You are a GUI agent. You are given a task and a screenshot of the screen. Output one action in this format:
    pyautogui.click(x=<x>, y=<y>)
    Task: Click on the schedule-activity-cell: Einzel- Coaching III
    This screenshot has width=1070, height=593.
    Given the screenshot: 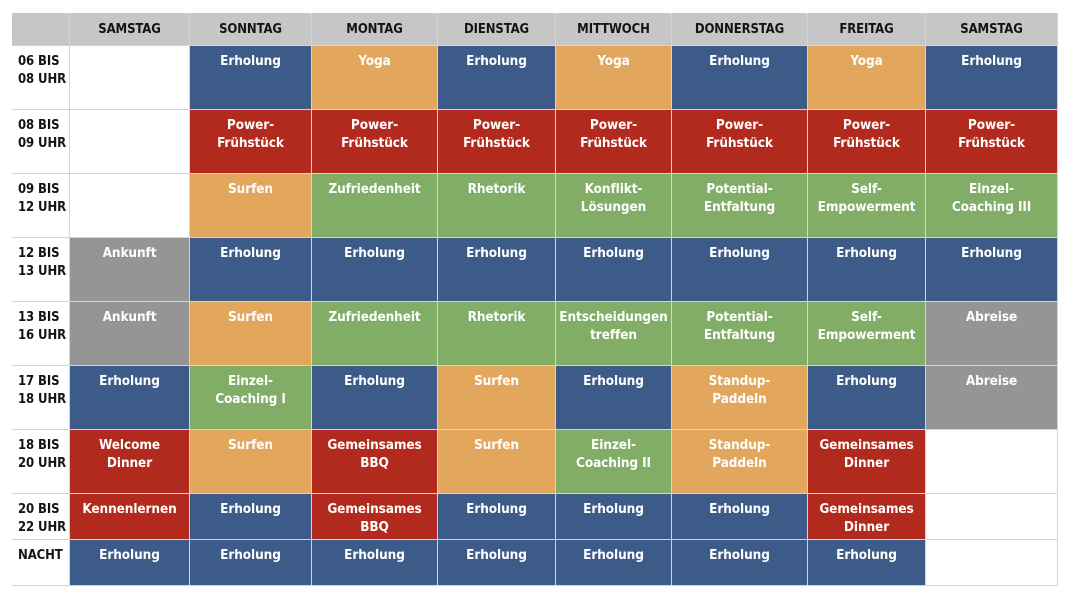 What is the action you would take?
    pyautogui.click(x=992, y=206)
    